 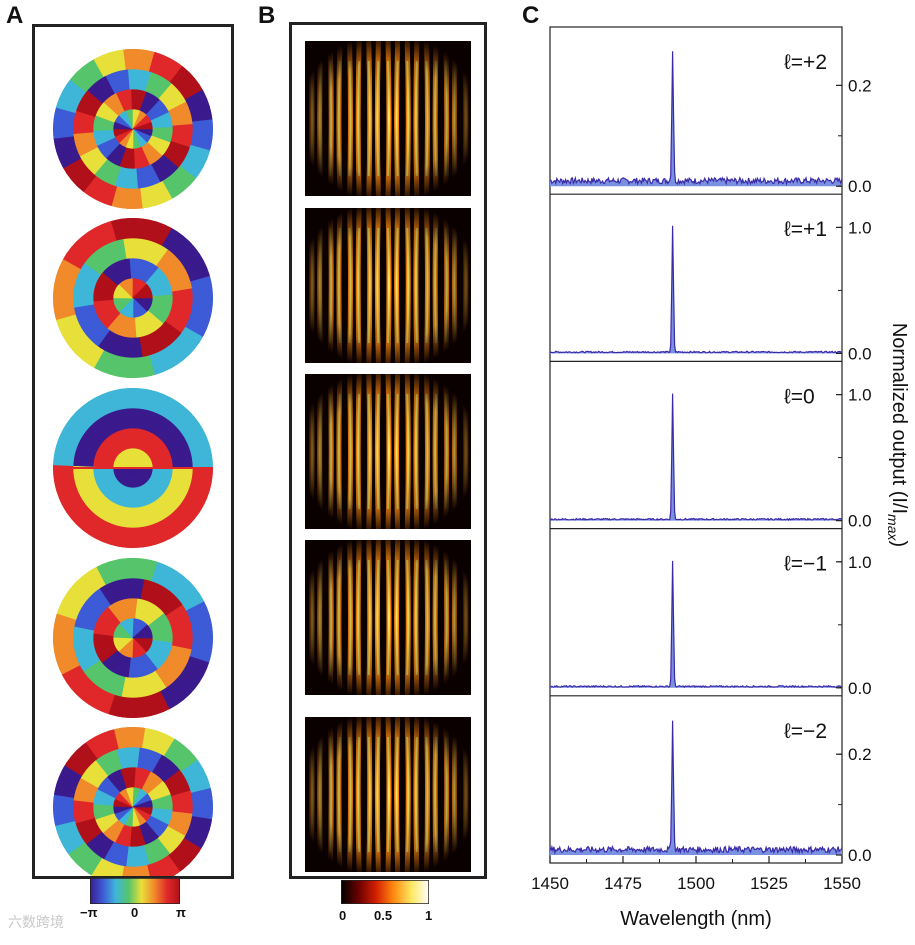 I want to click on x-tick-label: 1525, so click(x=769, y=883).